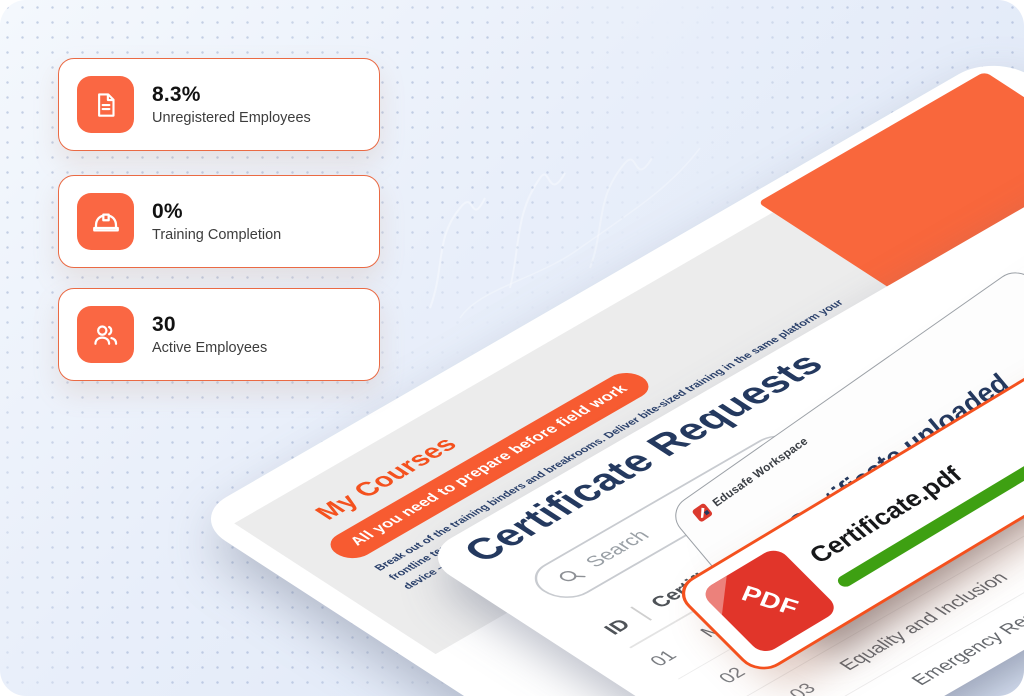 The height and width of the screenshot is (696, 1024). I want to click on search-icon, so click(572, 576).